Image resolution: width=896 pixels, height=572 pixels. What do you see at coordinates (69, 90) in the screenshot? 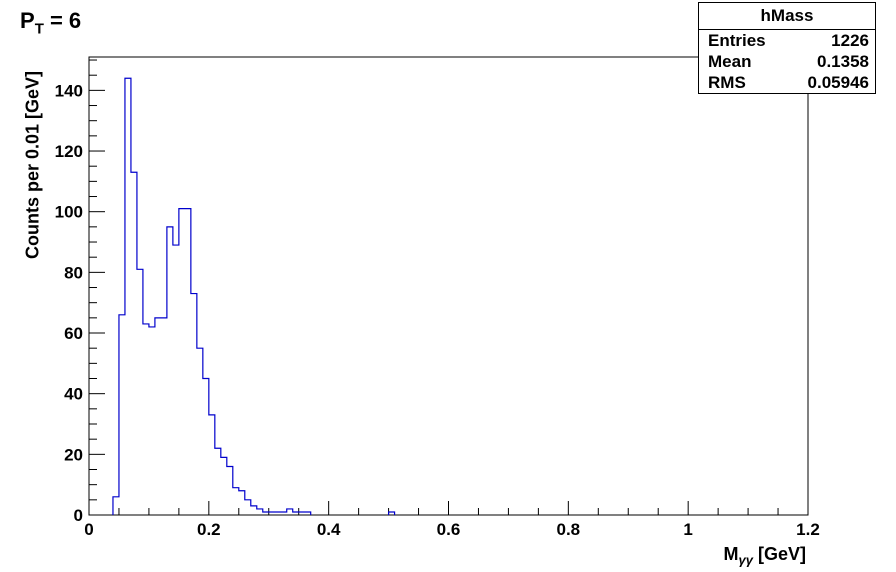
I see `y-tick-label: 140` at bounding box center [69, 90].